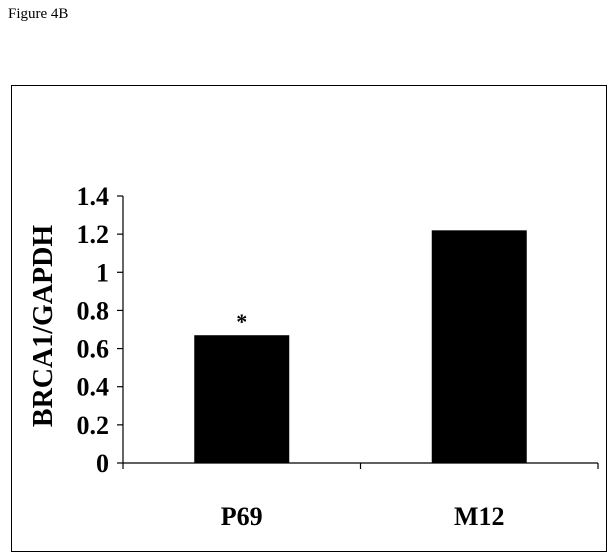 Image resolution: width=614 pixels, height=560 pixels. I want to click on y-tick-label: 1, so click(102, 272).